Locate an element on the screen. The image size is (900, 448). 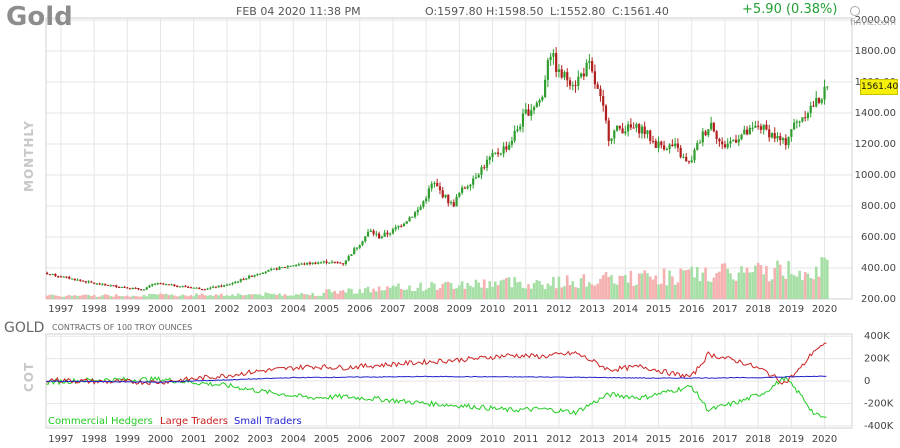
price-x-tick-label: 2007 is located at coordinates (392, 309).